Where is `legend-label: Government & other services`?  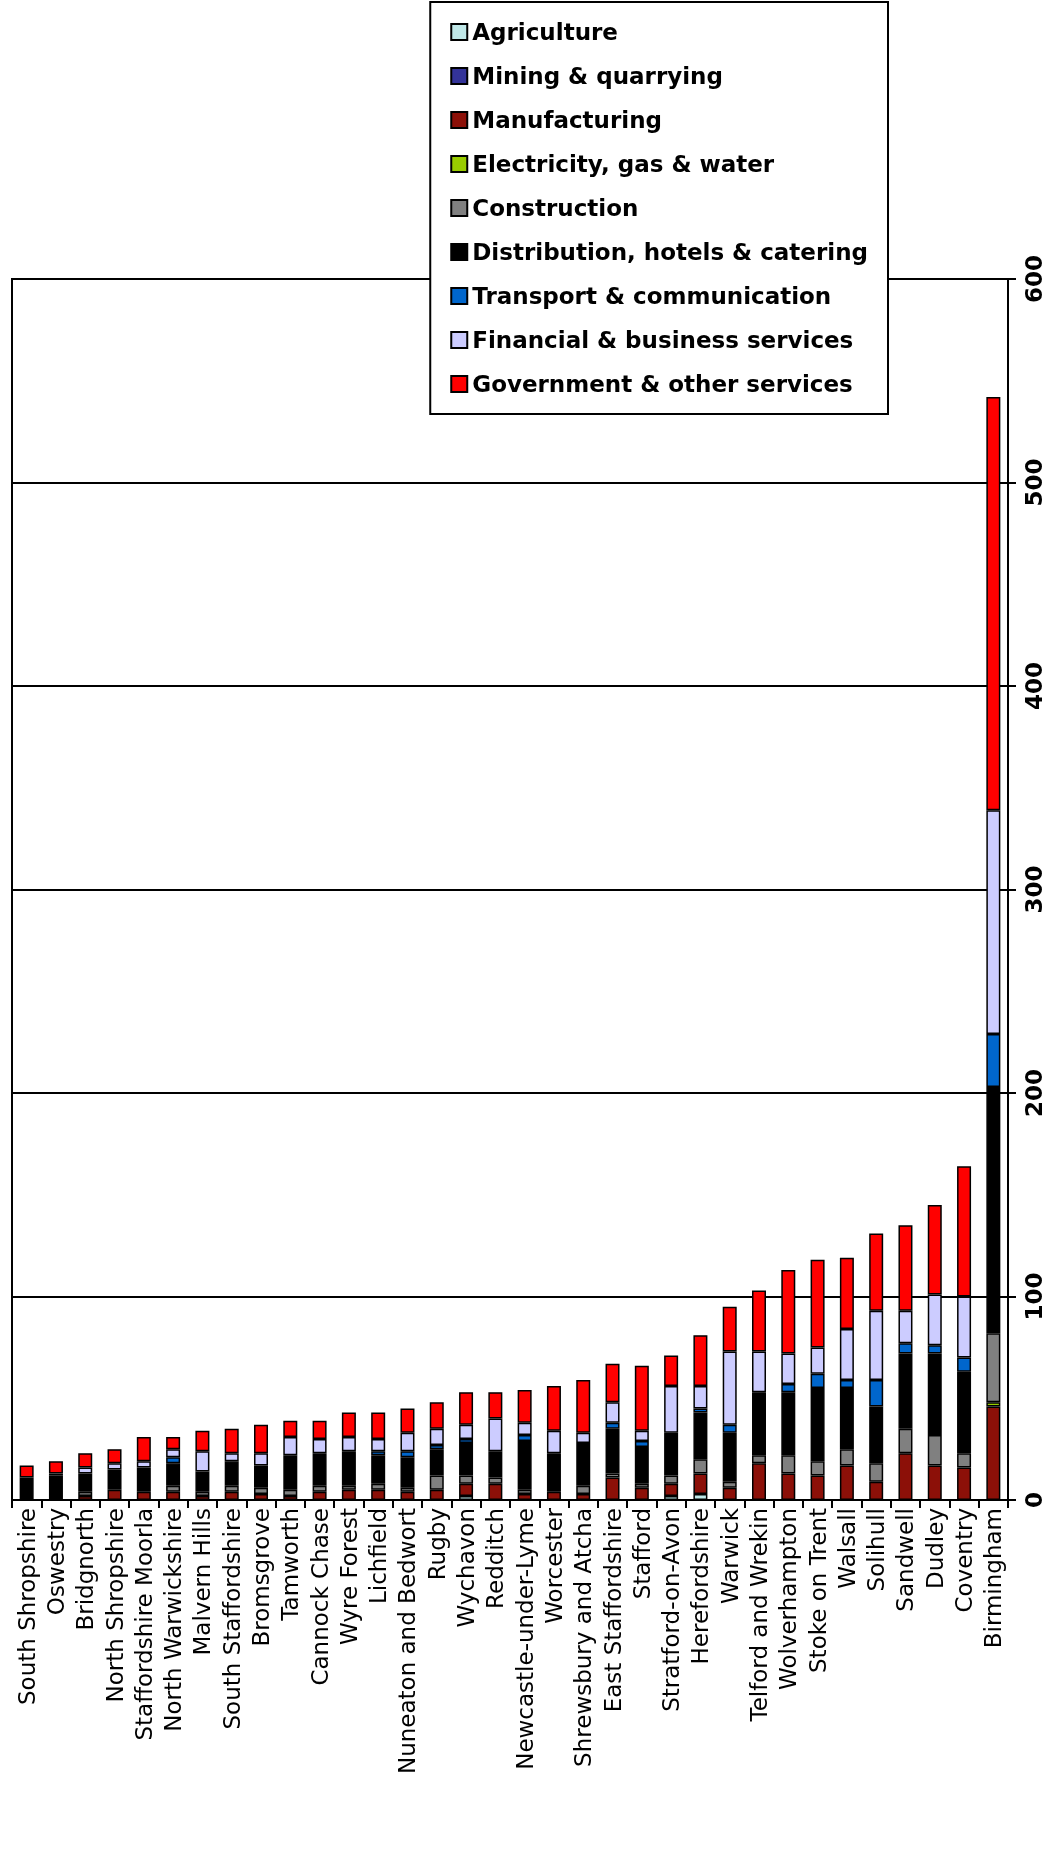
legend-label: Government & other services is located at coordinates (662, 384).